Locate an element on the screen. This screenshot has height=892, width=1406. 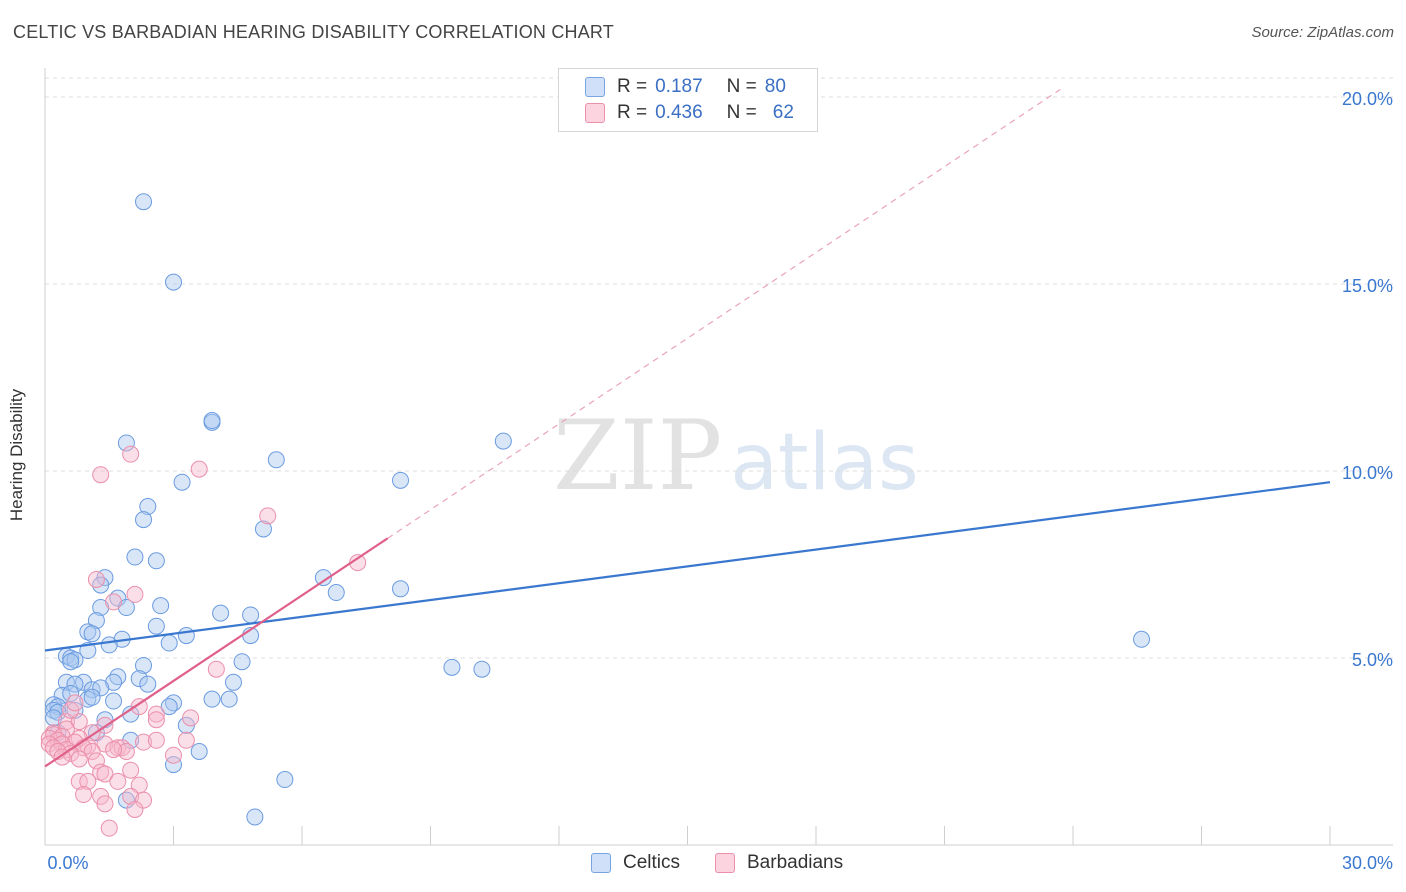
legend-swatch-celtics is located at coordinates (595, 87).